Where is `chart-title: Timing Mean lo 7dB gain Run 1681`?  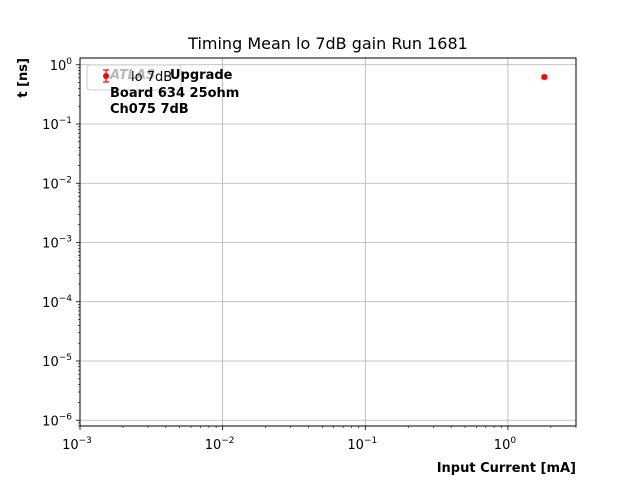 chart-title: Timing Mean lo 7dB gain Run 1681 is located at coordinates (327, 43).